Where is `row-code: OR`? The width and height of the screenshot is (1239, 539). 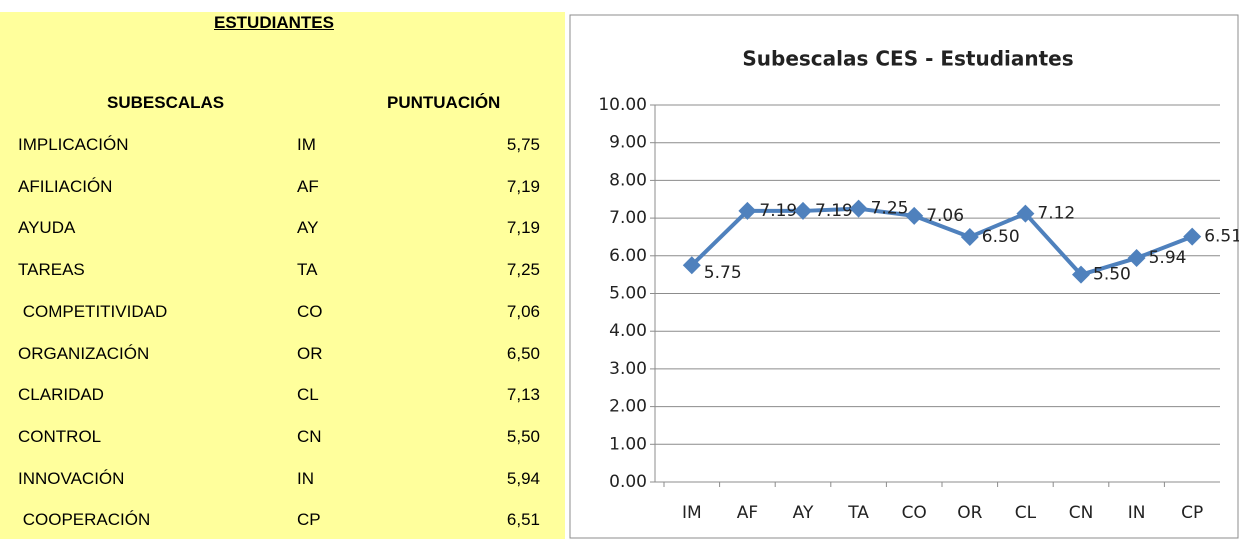 row-code: OR is located at coordinates (310, 353).